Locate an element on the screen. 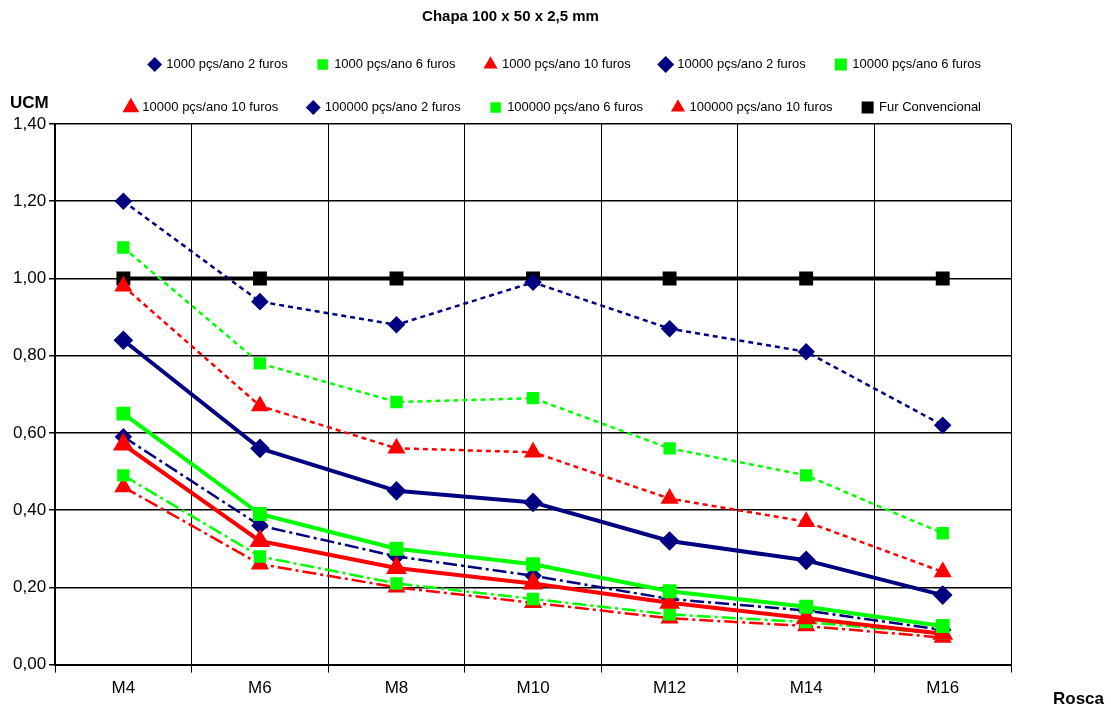  y-tick-label: 1,20 is located at coordinates (29, 200).